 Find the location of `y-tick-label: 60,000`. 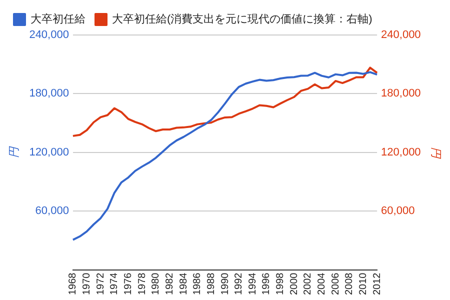

y-tick-label: 60,000 is located at coordinates (52, 211).